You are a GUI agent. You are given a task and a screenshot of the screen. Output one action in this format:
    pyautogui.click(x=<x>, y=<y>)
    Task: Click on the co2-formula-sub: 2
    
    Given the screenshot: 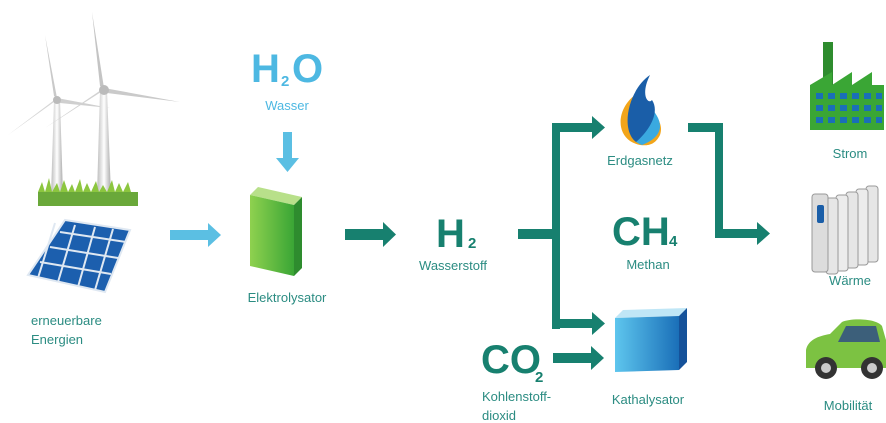 What is the action you would take?
    pyautogui.click(x=539, y=377)
    